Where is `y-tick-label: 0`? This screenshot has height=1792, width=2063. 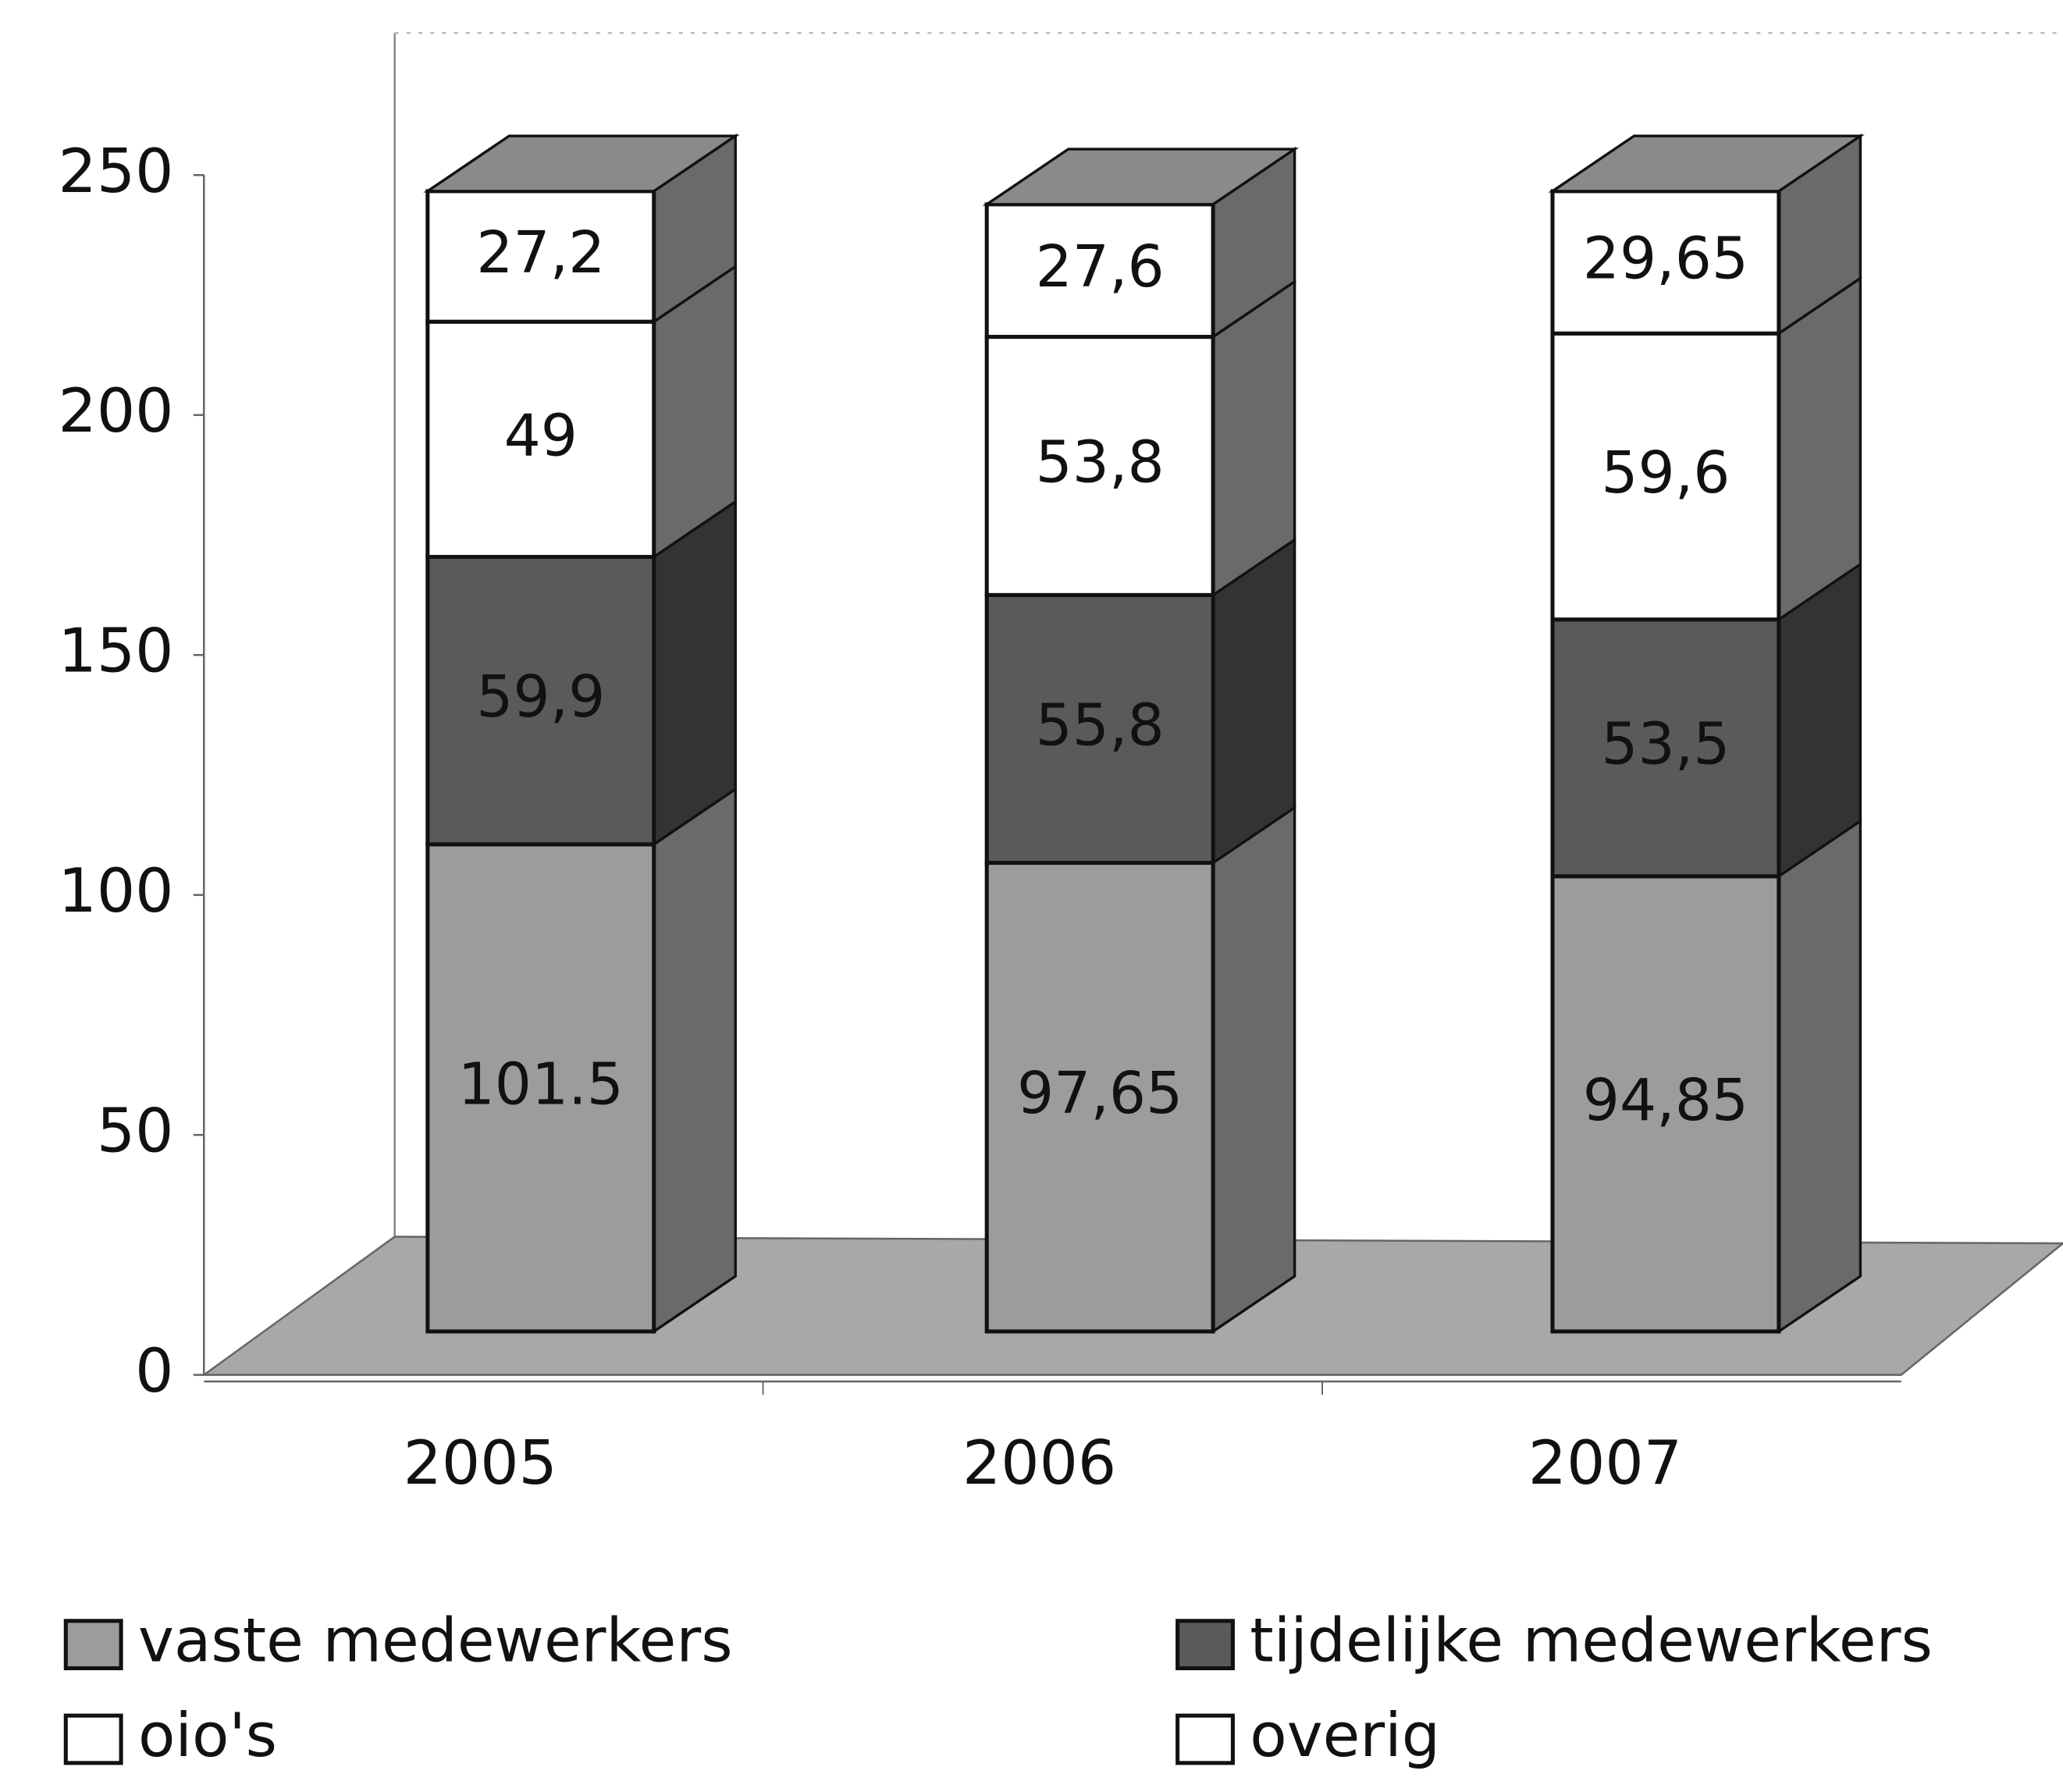
y-tick-label: 0 is located at coordinates (154, 1371).